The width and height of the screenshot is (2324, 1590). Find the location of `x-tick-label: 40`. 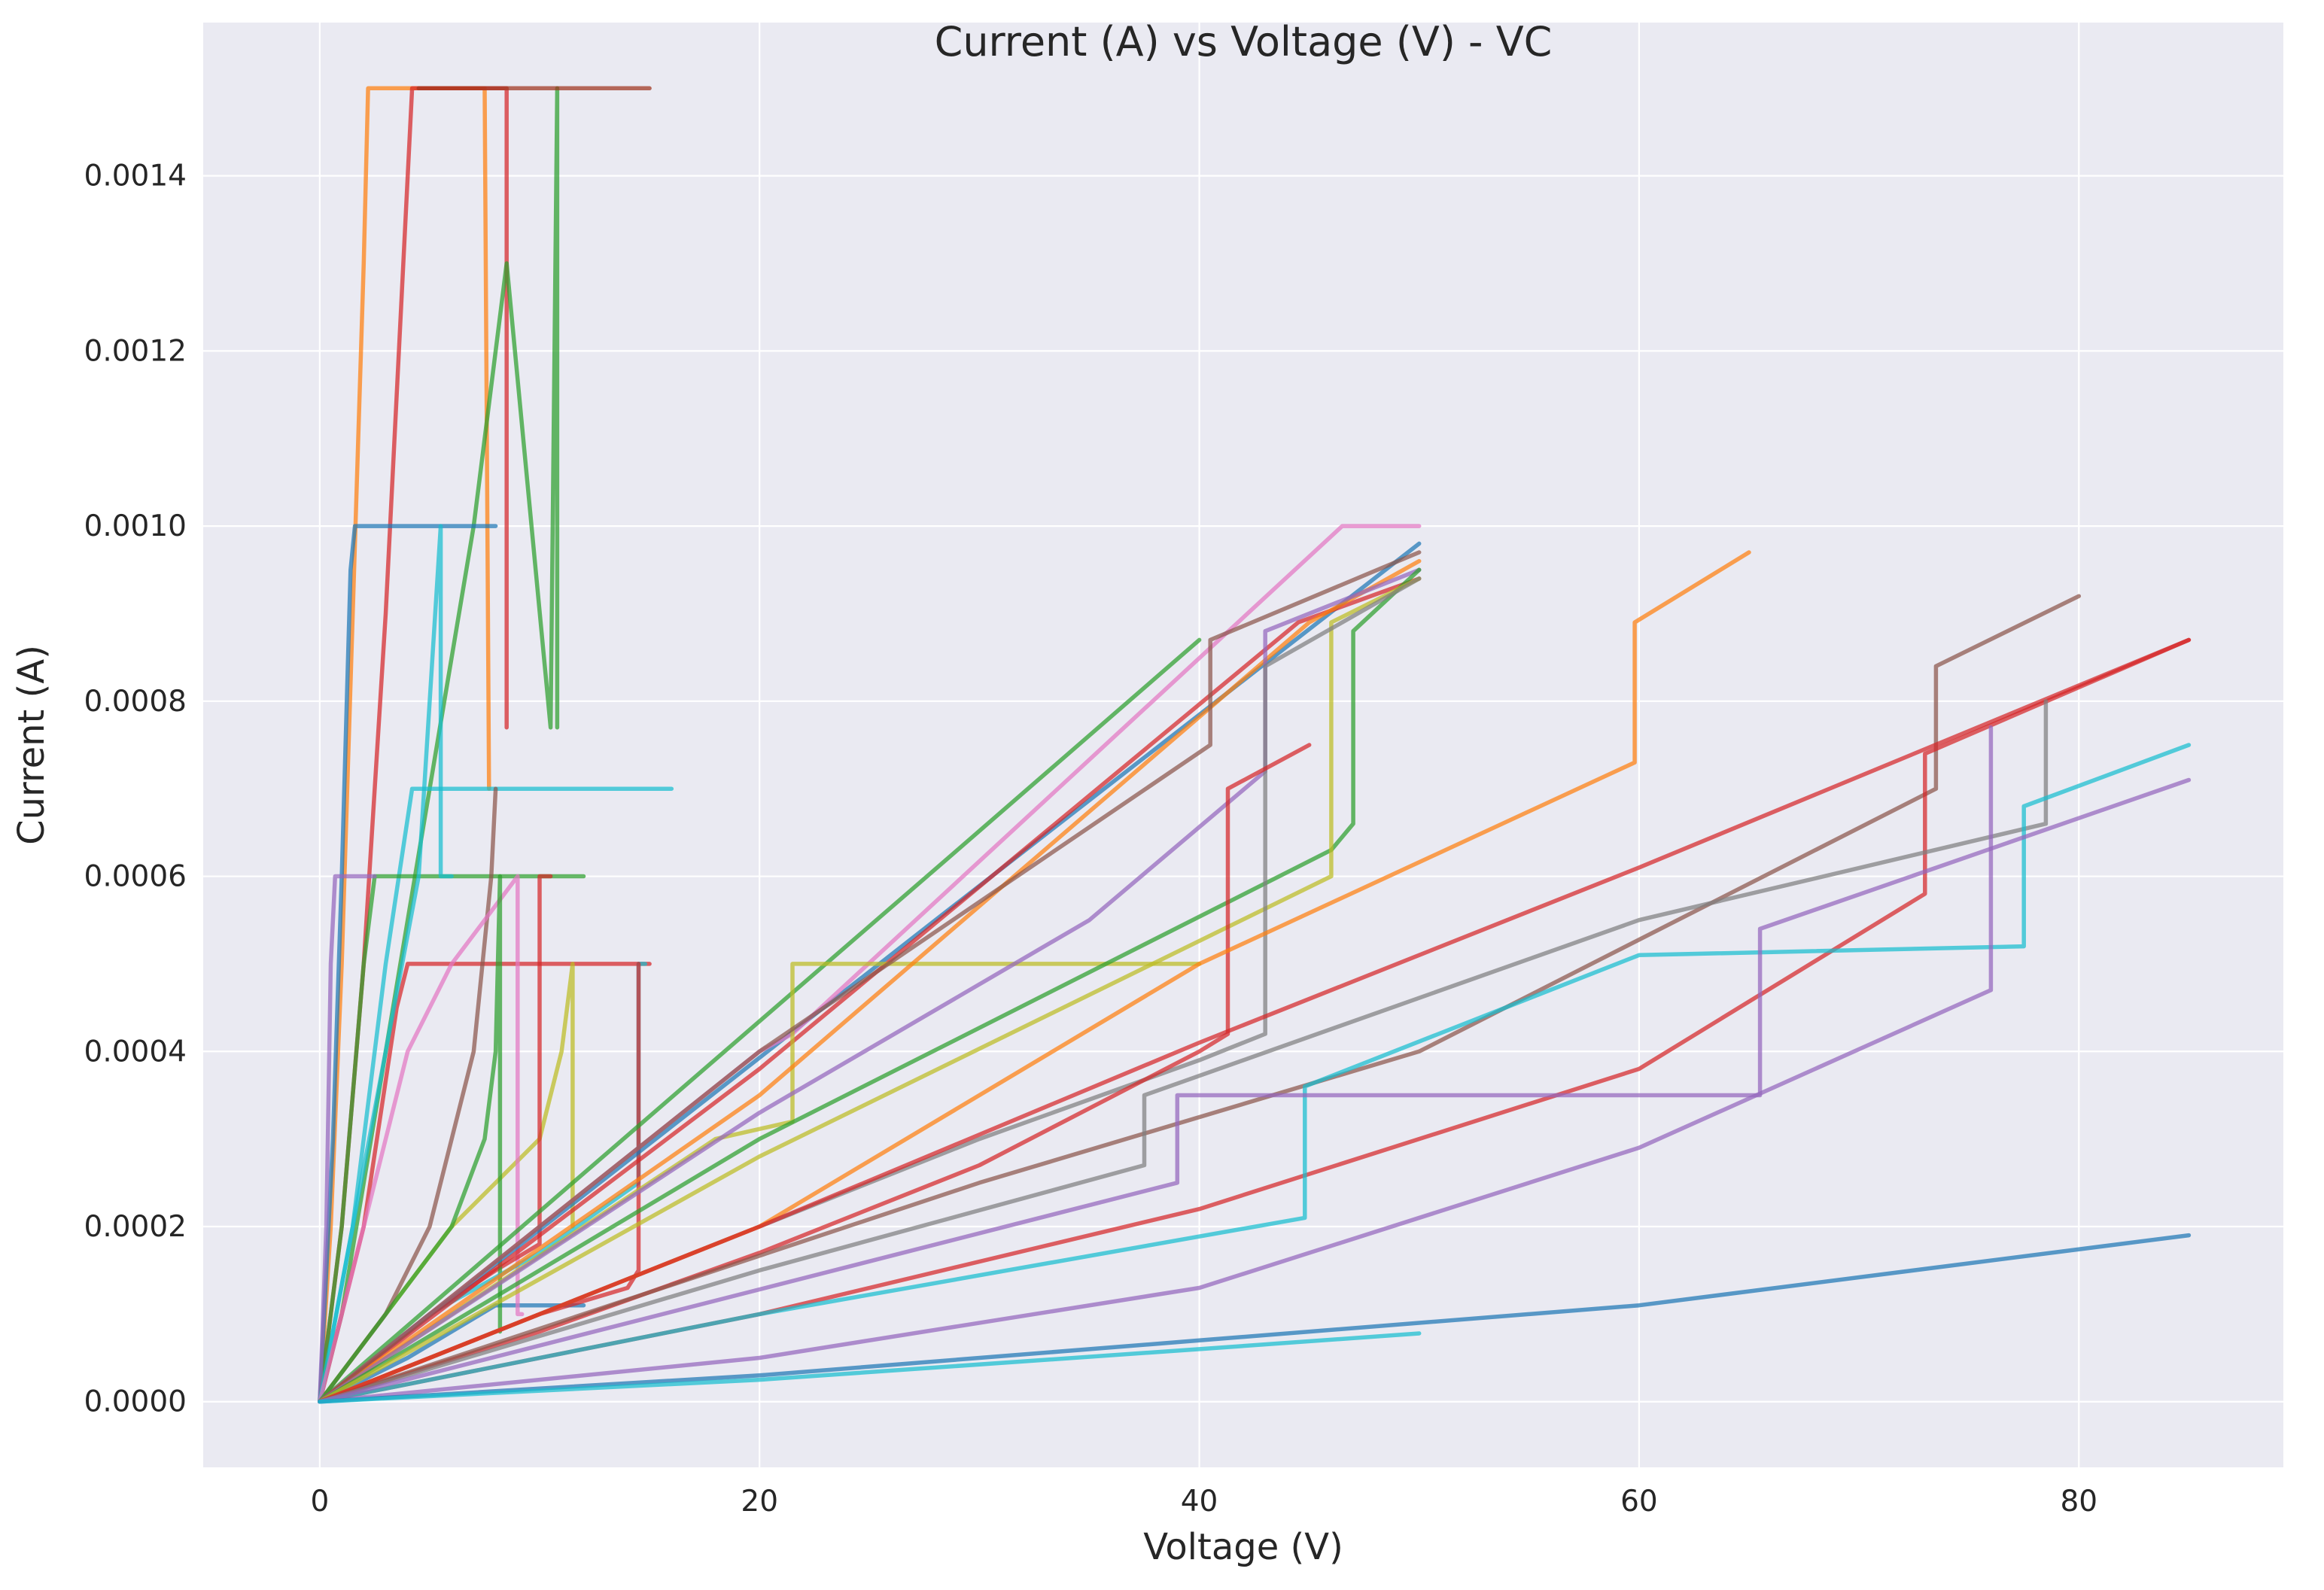

x-tick-label: 40 is located at coordinates (1199, 1502).